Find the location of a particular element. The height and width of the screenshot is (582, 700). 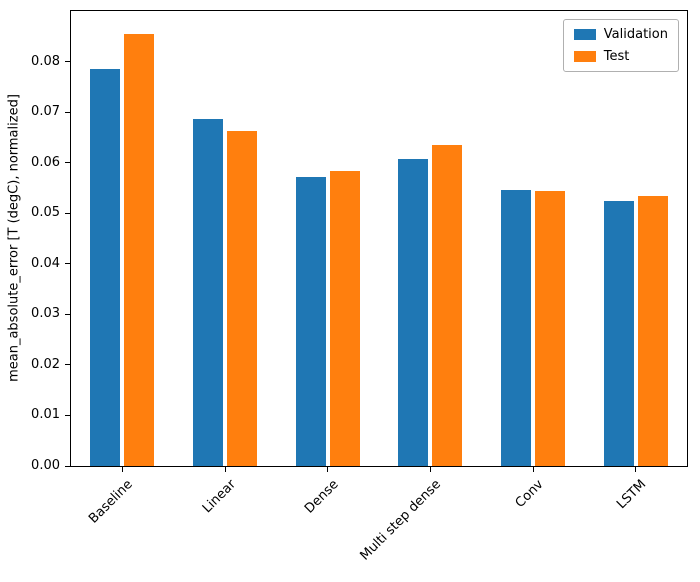

legend-label-test: Test is located at coordinates (616, 56).